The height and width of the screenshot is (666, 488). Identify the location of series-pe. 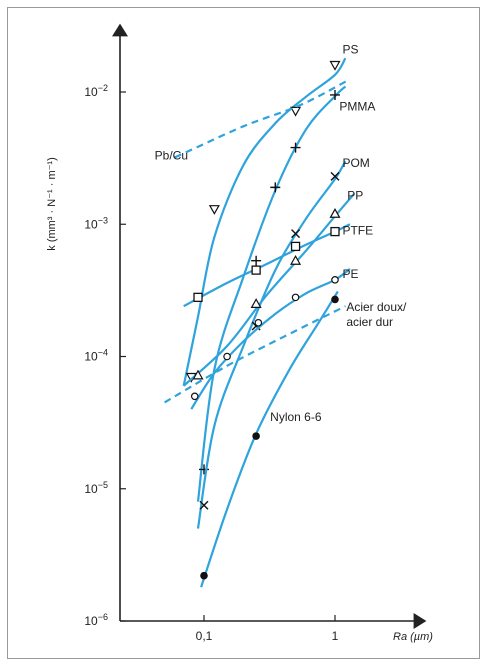
(270, 339).